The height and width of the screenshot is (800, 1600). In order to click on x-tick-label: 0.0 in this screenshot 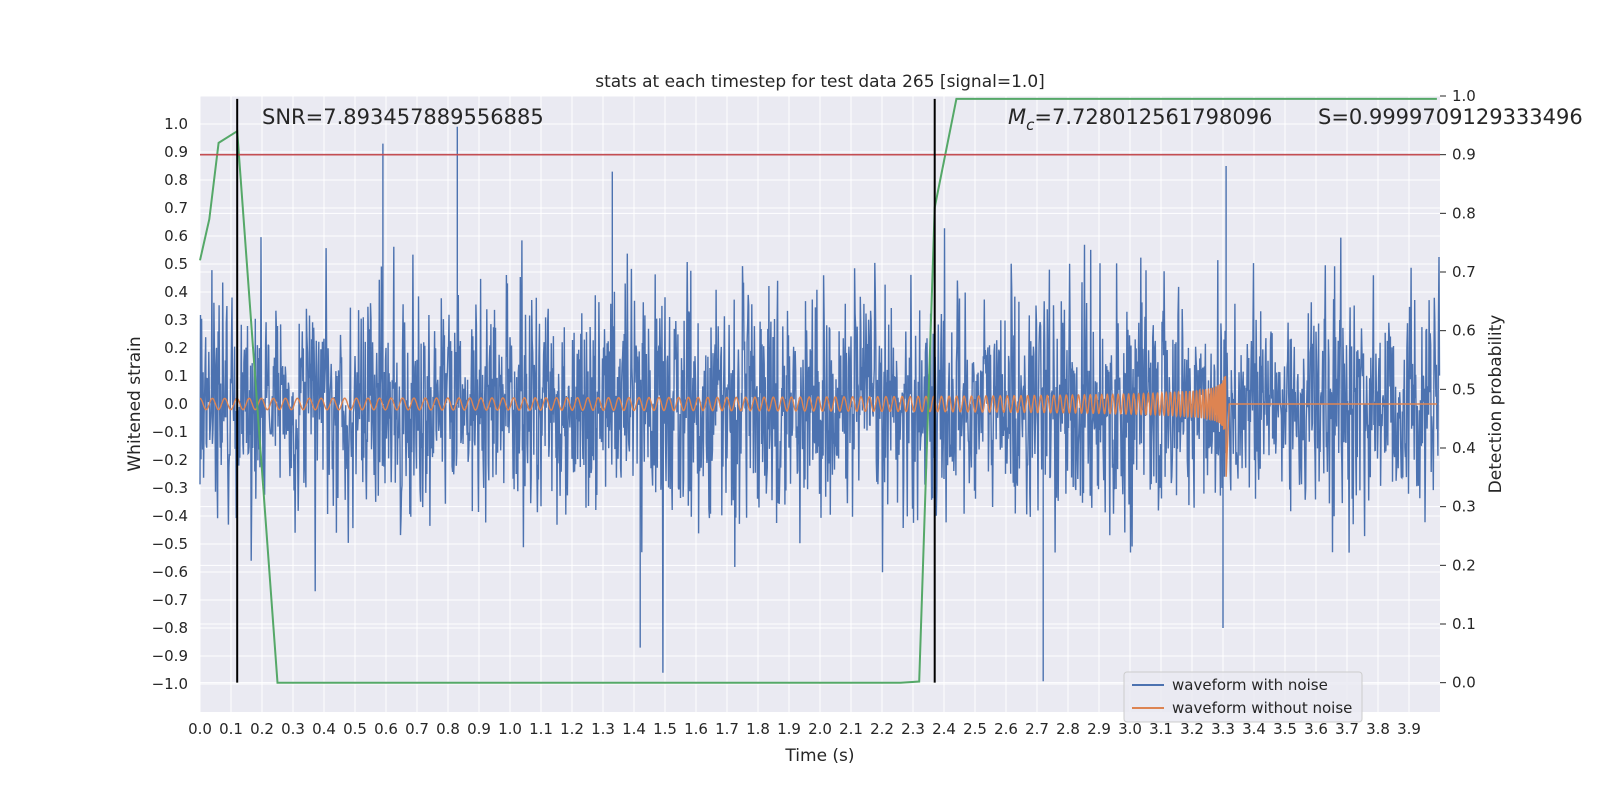, I will do `click(200, 729)`.